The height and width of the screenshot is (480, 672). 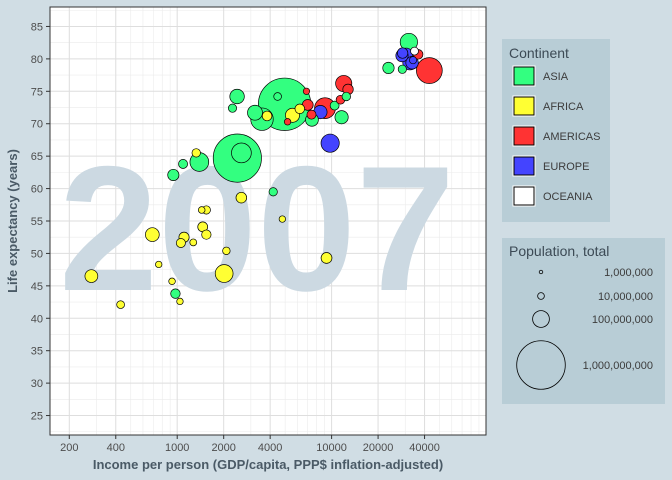 What do you see at coordinates (69, 448) in the screenshot?
I see `x-tick-label: 200` at bounding box center [69, 448].